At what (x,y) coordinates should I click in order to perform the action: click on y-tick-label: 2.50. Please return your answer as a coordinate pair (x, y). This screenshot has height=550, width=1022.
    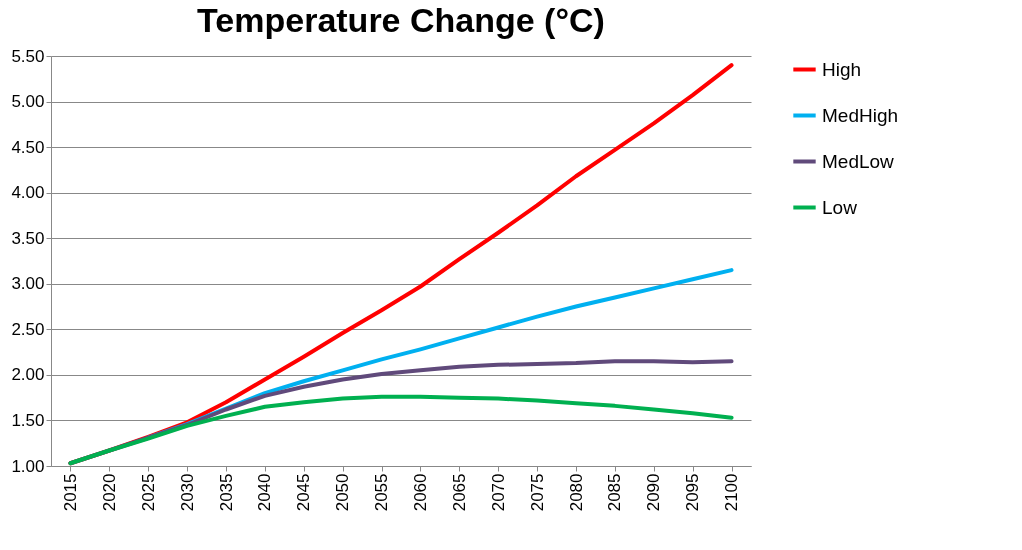
    Looking at the image, I should click on (28, 329).